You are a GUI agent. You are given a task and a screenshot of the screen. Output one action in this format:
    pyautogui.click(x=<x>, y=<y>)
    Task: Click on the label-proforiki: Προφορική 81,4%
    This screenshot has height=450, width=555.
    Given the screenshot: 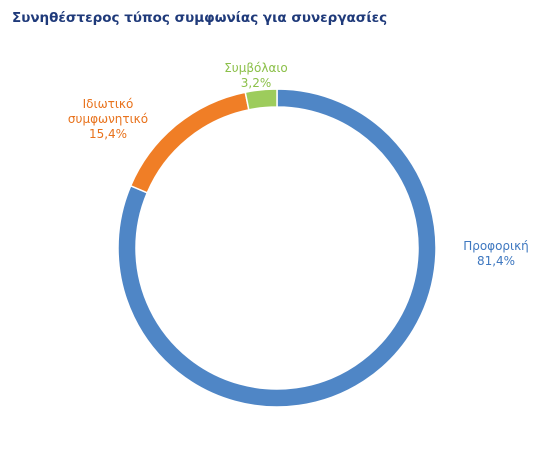 What is the action you would take?
    pyautogui.click(x=496, y=253)
    